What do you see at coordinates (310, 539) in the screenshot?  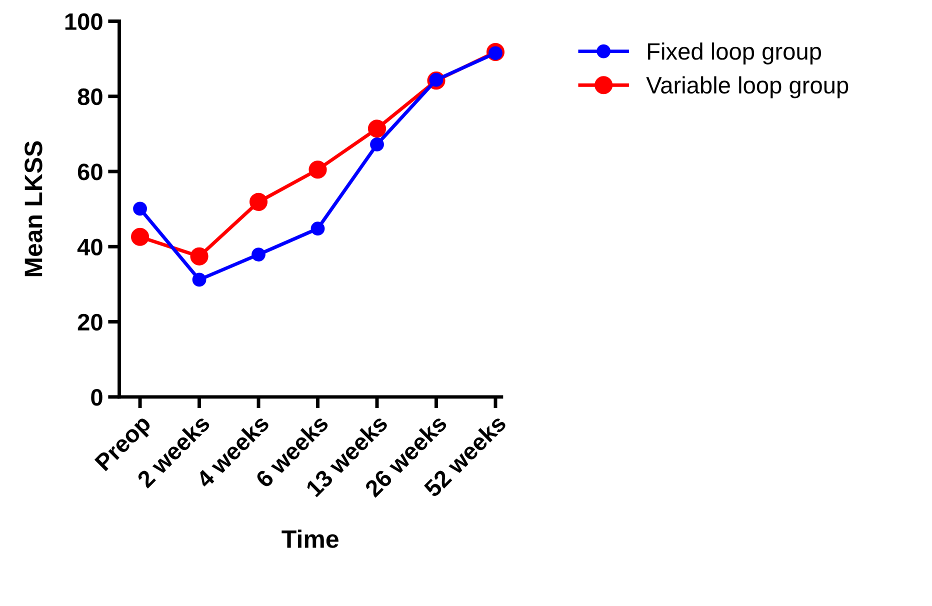 I see `x-axis-title: Time` at bounding box center [310, 539].